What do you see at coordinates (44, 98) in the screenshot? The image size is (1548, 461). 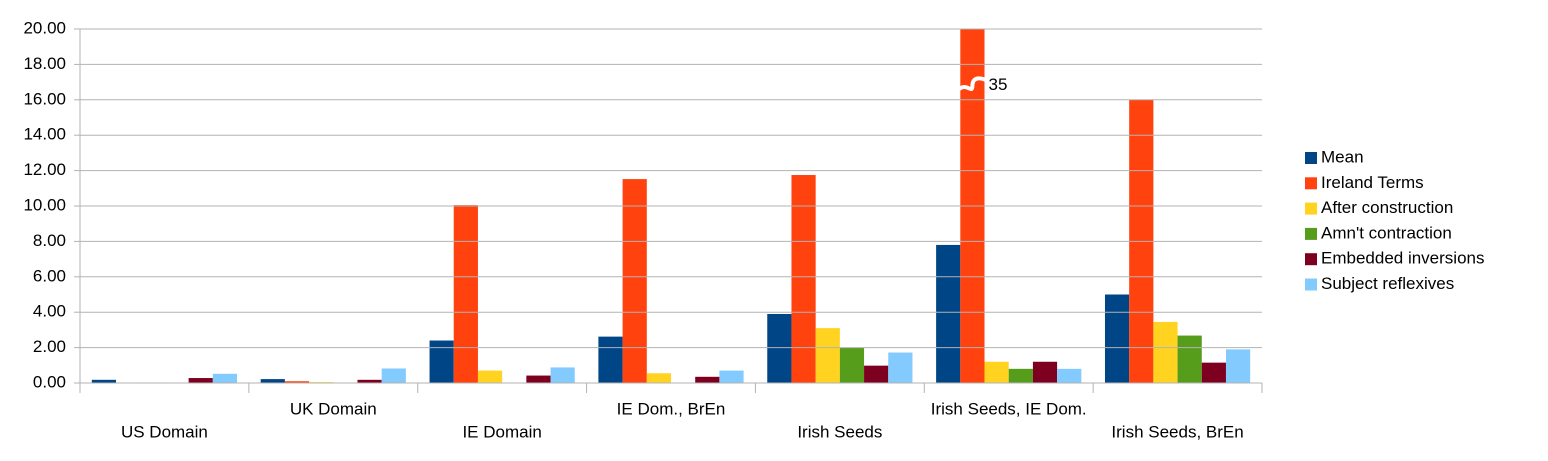 I see `y-tick-label: 16.00` at bounding box center [44, 98].